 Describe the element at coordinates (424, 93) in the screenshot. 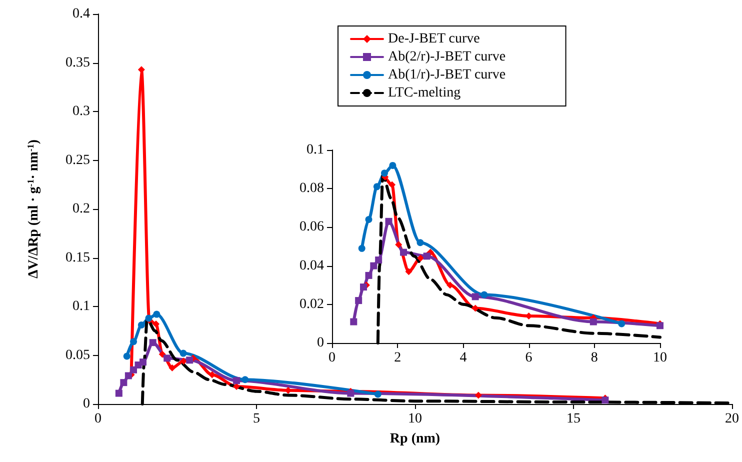

I see `legend-label: LTC-melting` at that location.